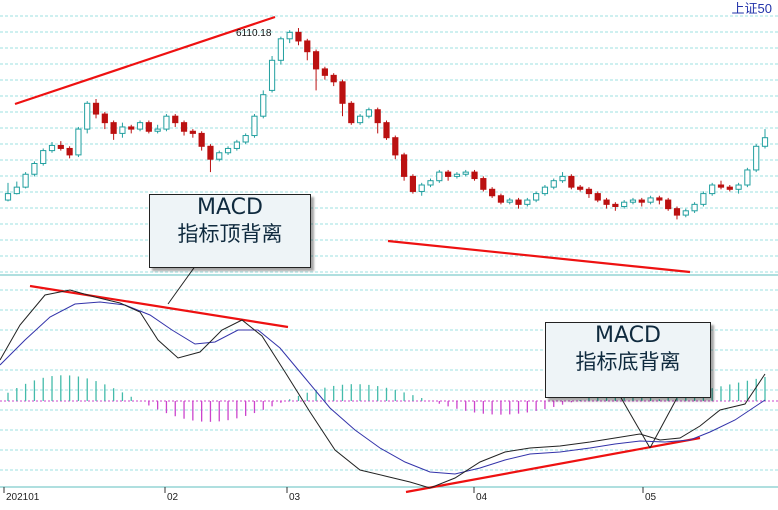 This screenshot has height=510, width=778. Describe the element at coordinates (752, 8) in the screenshot. I see `index-name-label: 上证50` at that location.